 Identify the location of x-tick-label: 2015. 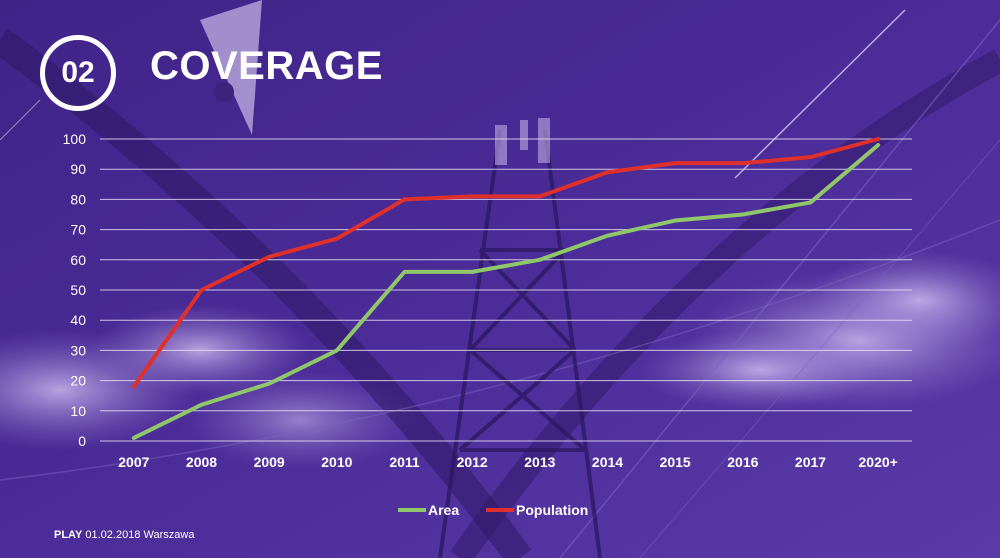
(675, 462).